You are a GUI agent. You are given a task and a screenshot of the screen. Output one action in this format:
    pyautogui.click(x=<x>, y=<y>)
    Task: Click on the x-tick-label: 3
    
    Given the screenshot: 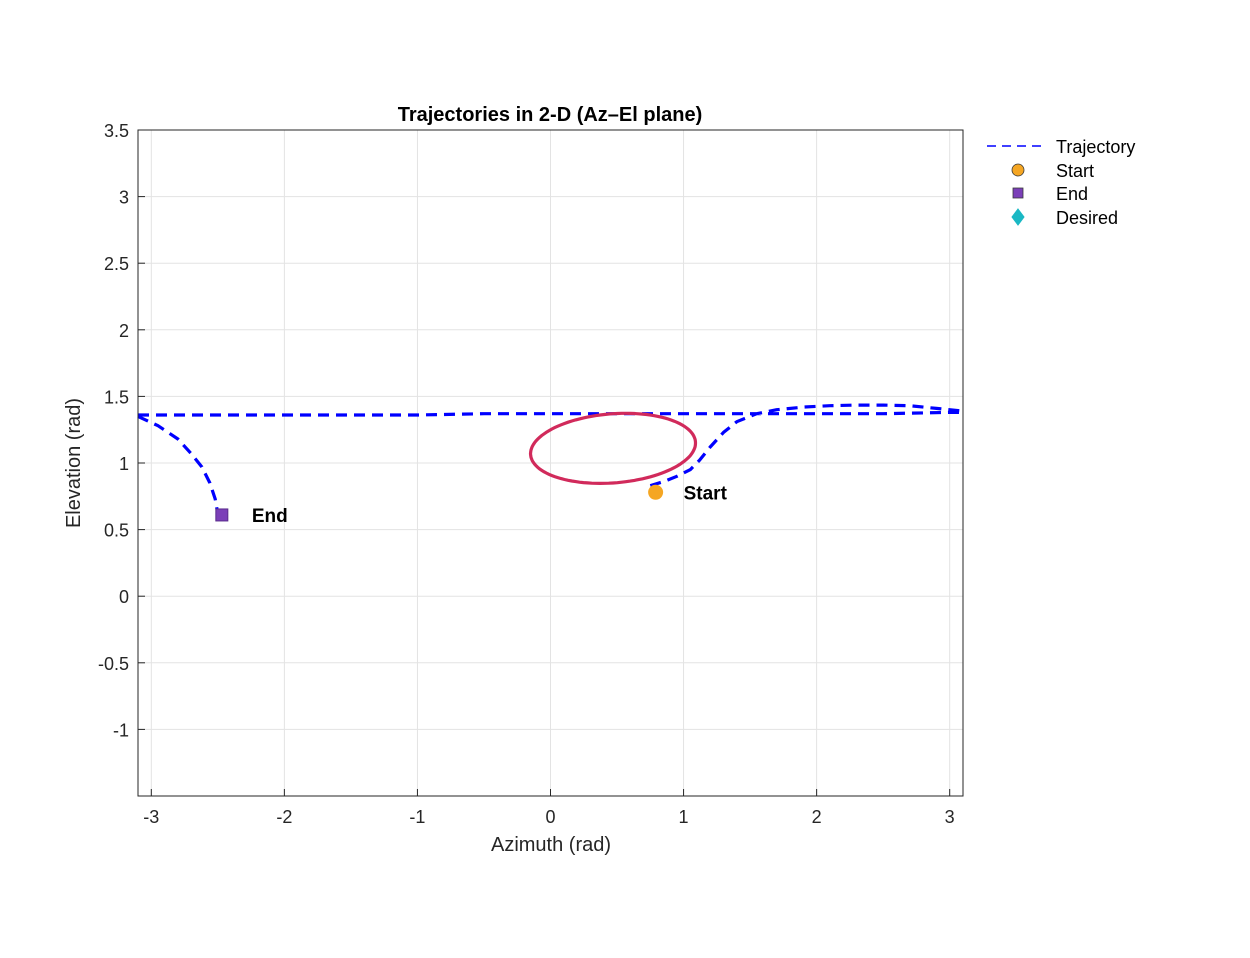 What is the action you would take?
    pyautogui.click(x=950, y=817)
    